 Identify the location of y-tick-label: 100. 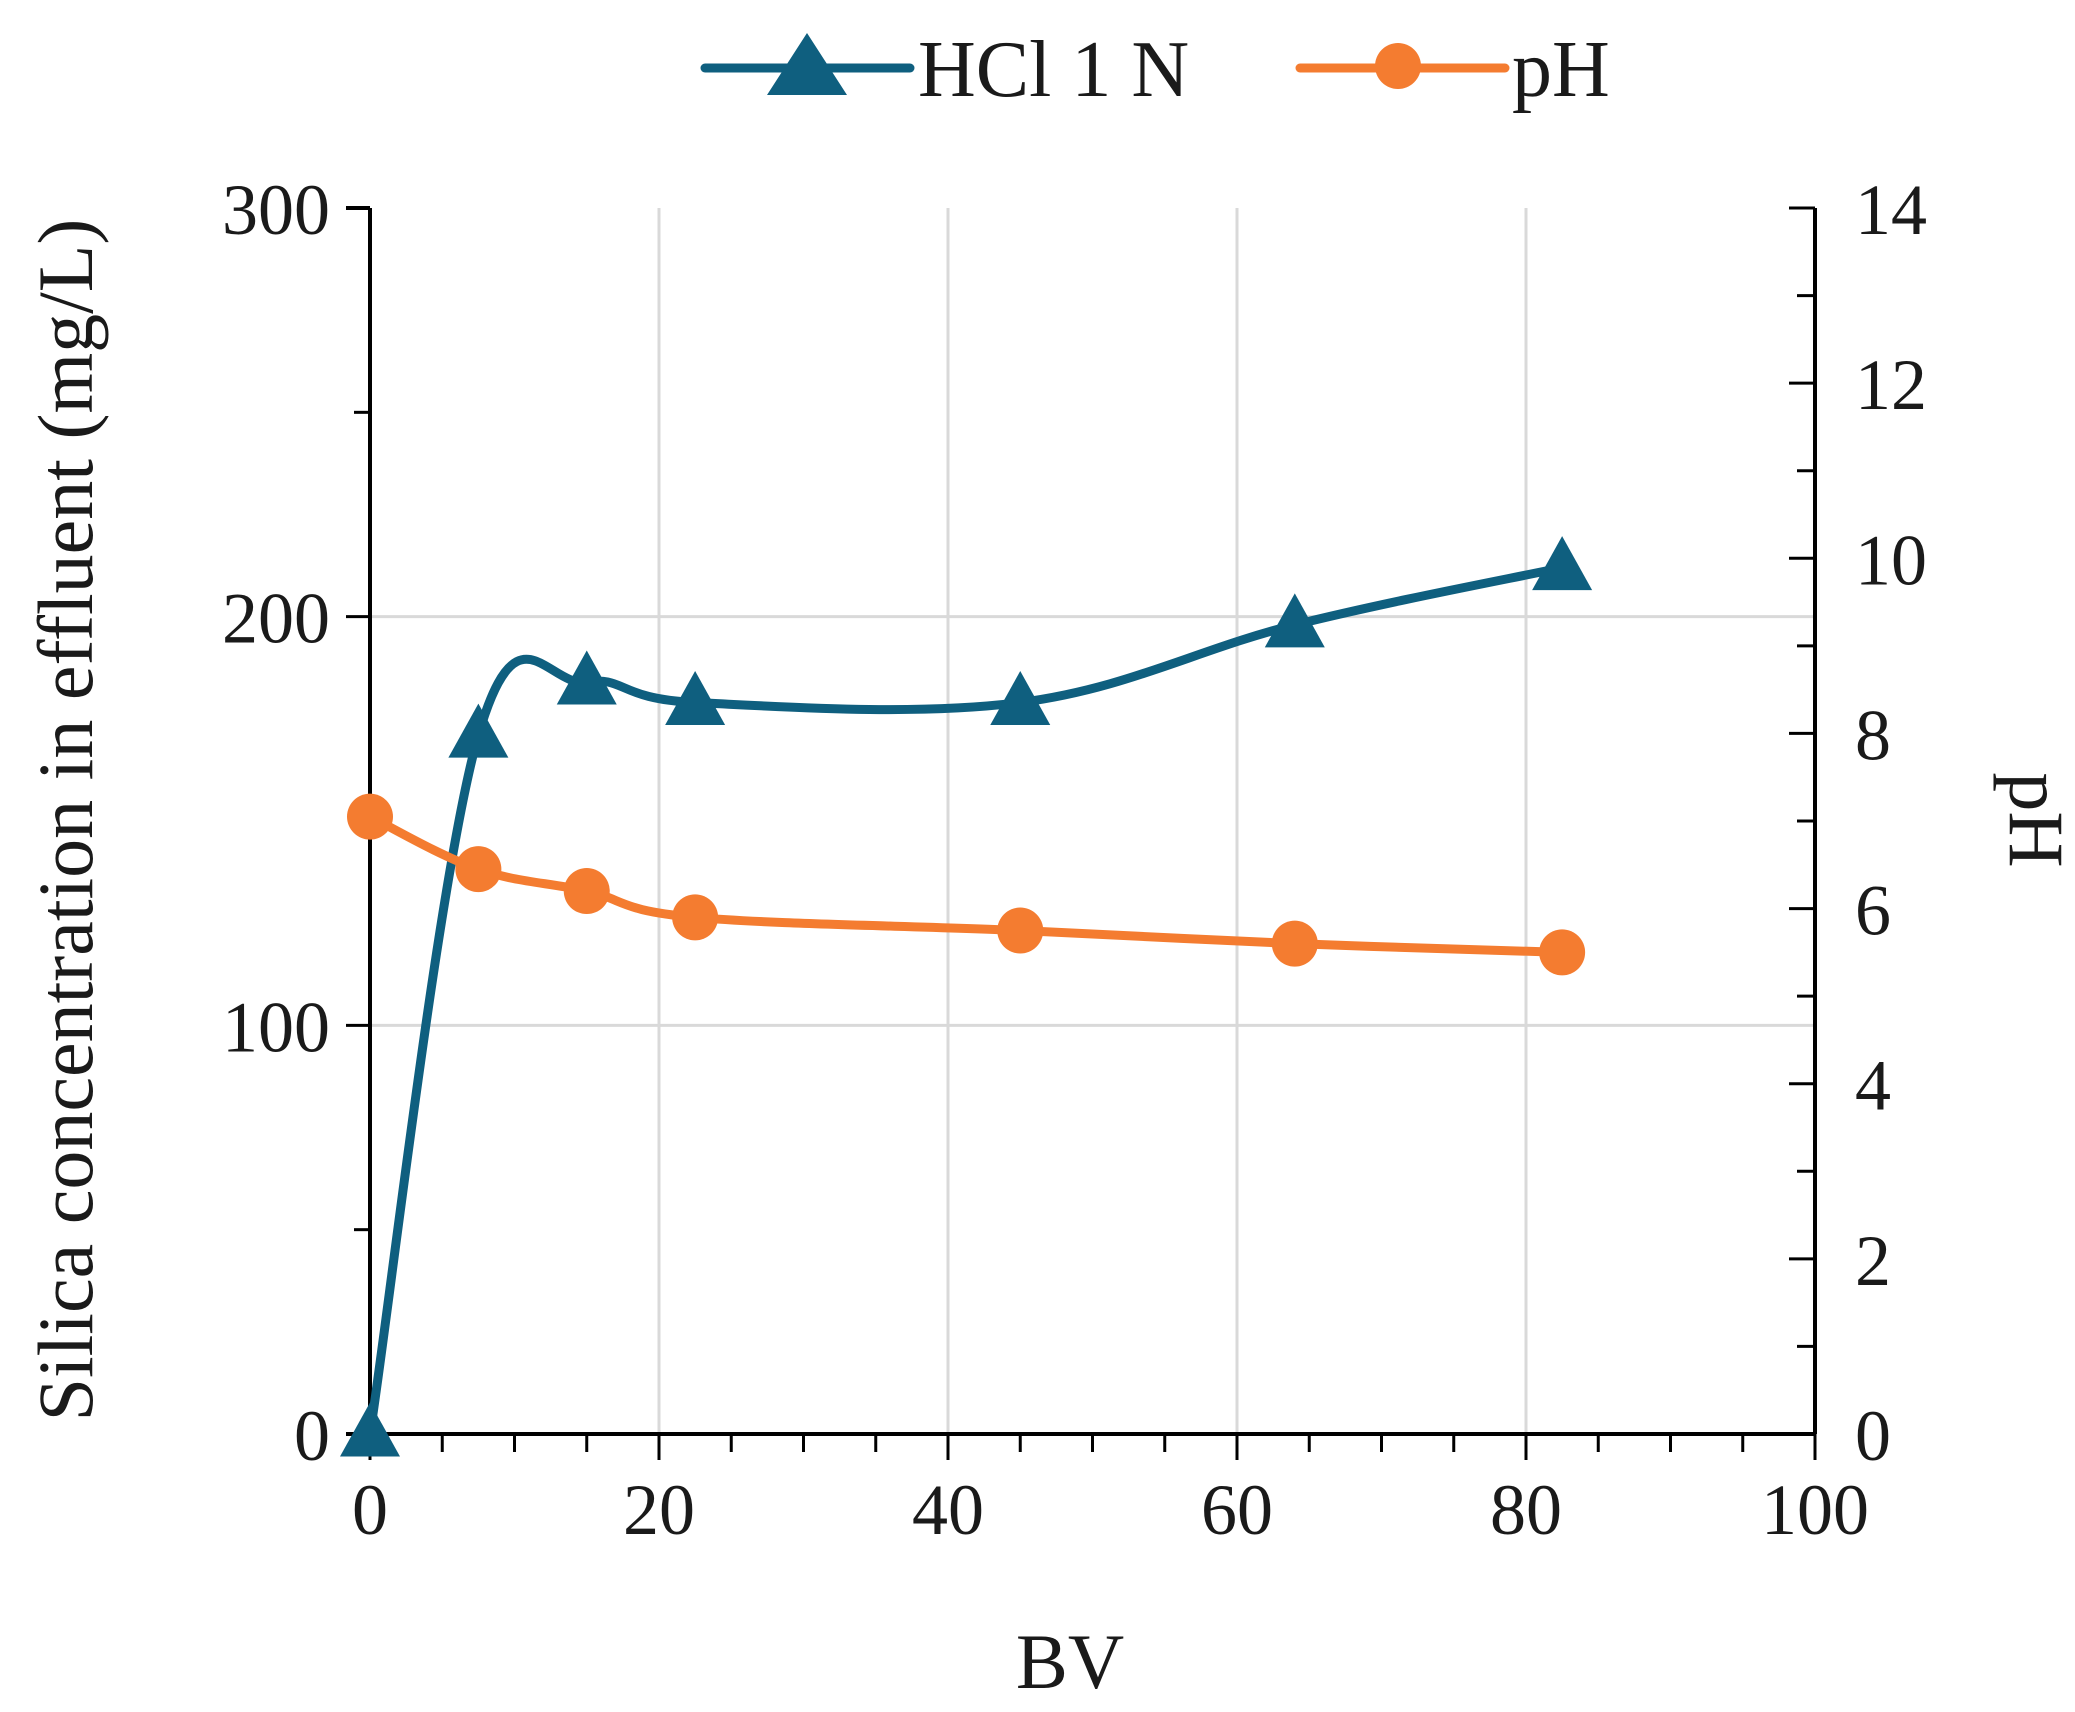
(276, 1027).